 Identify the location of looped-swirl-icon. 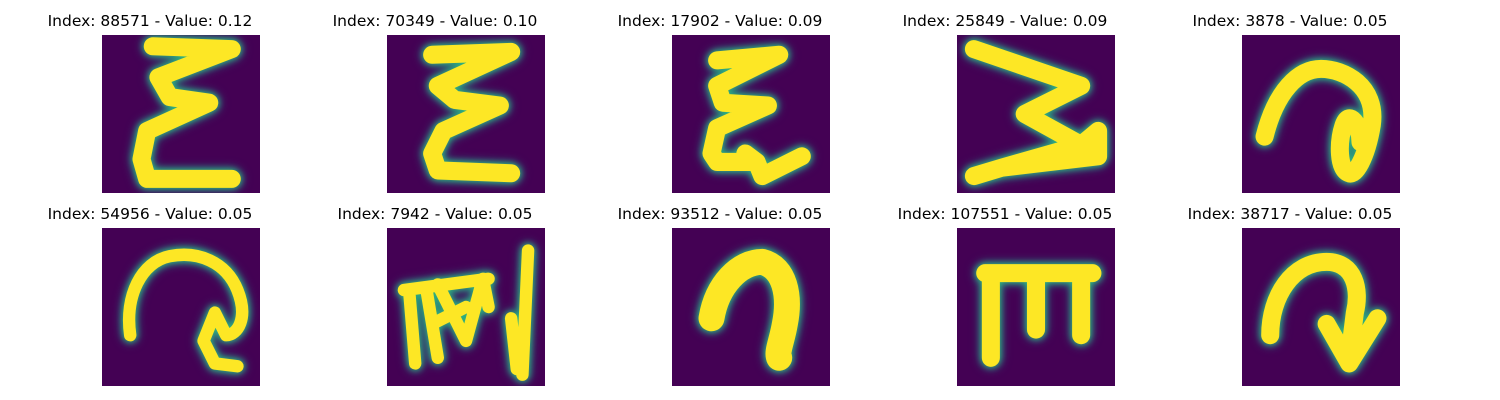
(1321, 114).